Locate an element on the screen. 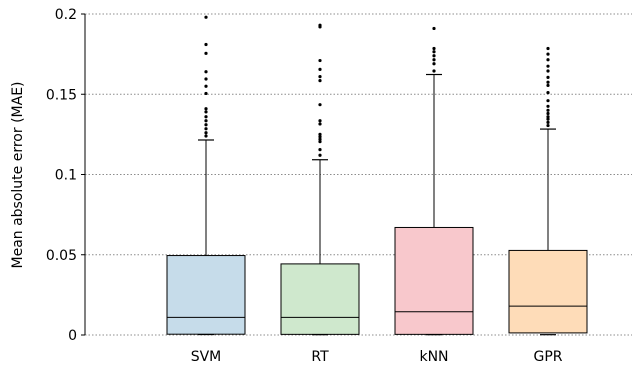  x-tick-label: RT is located at coordinates (320, 357).